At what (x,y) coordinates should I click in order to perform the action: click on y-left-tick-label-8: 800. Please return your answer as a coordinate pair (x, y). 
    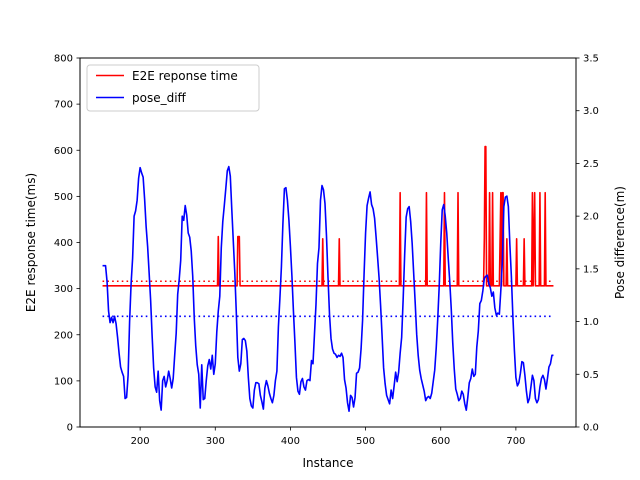
    Looking at the image, I should click on (63, 59).